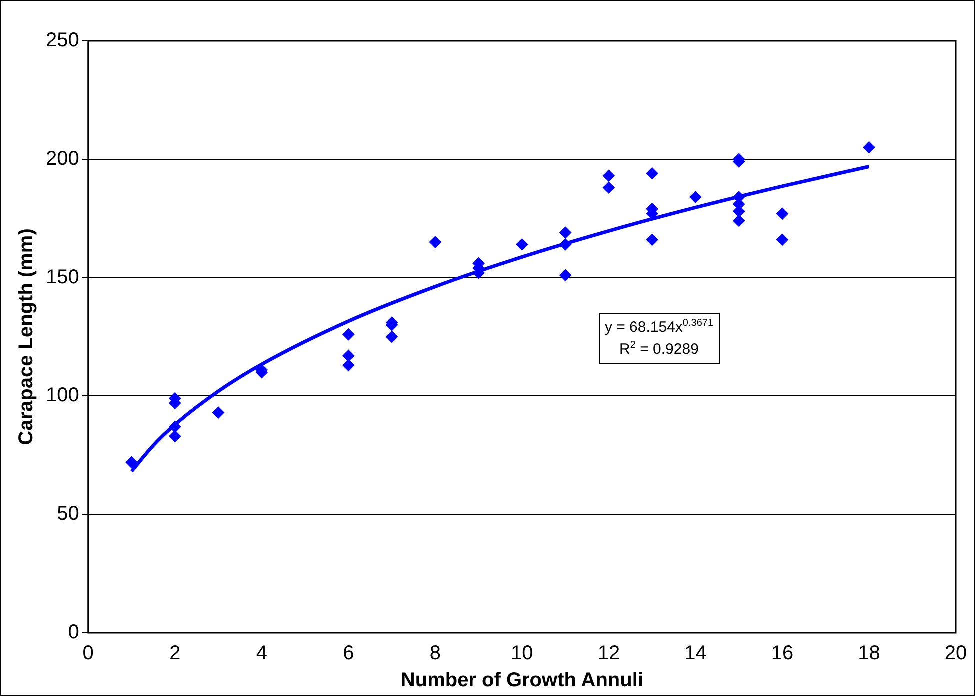  What do you see at coordinates (68, 514) in the screenshot?
I see `y-tick-label: 50` at bounding box center [68, 514].